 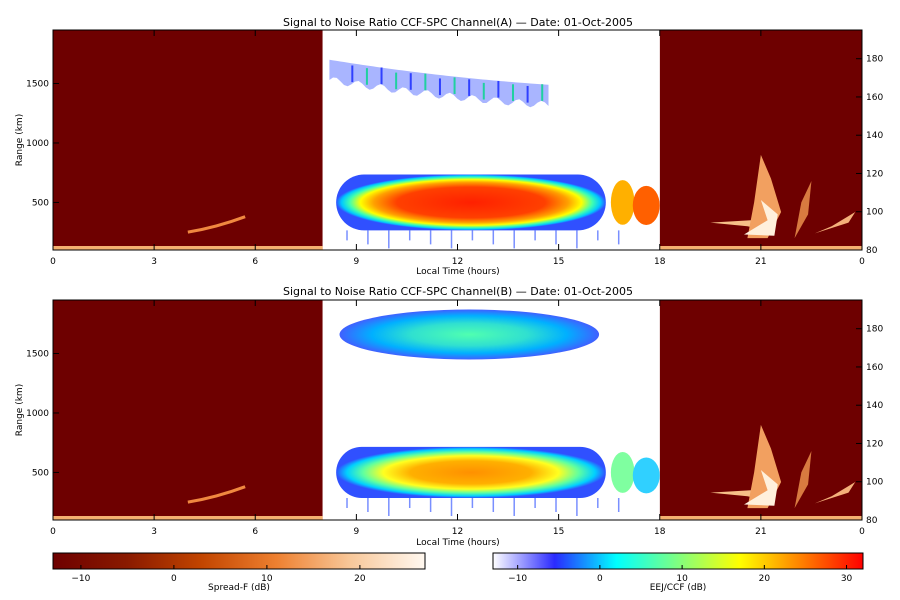 What do you see at coordinates (874, 98) in the screenshot?
I see `panel-a-y2-tick-label: 160` at bounding box center [874, 98].